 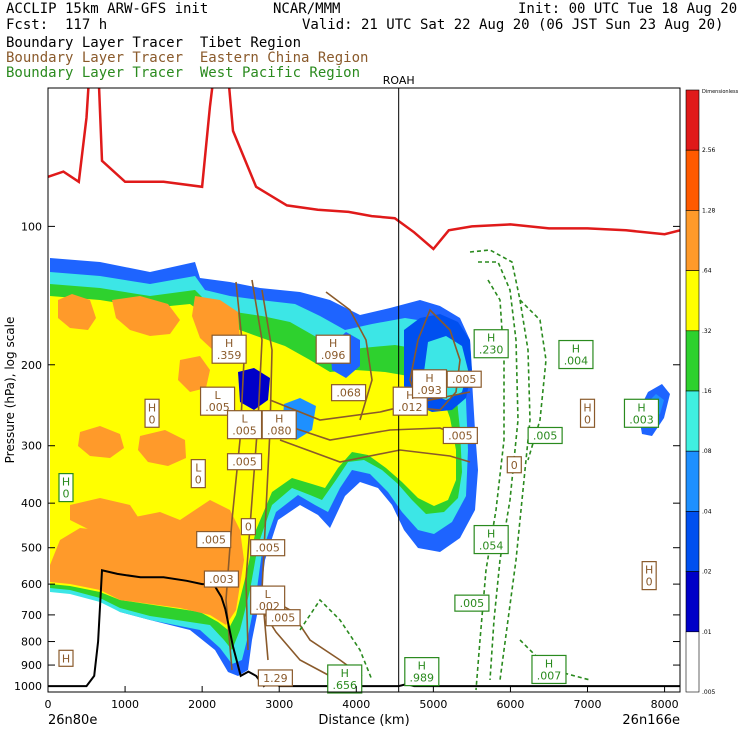 I want to click on colorbar-level-label: .64, so click(x=707, y=271).